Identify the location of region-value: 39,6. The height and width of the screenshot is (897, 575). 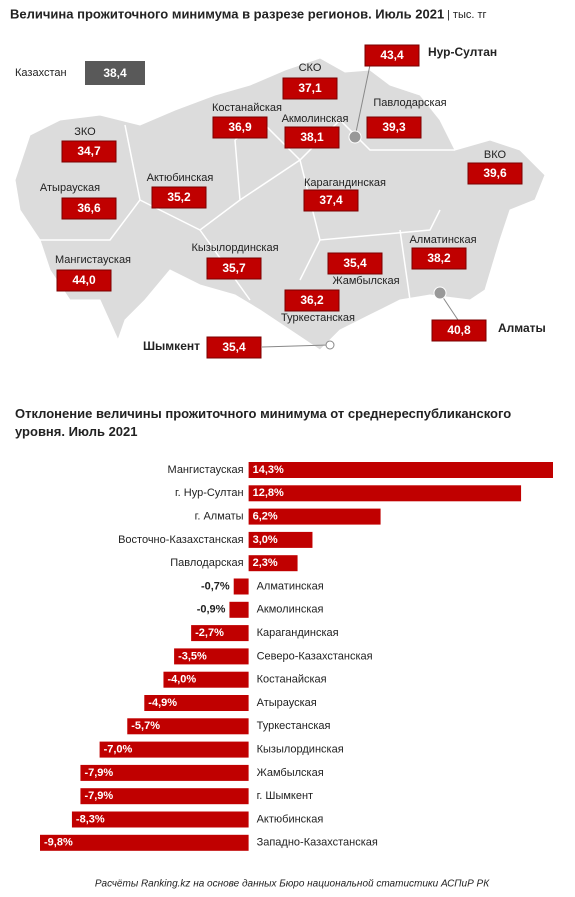
(495, 173).